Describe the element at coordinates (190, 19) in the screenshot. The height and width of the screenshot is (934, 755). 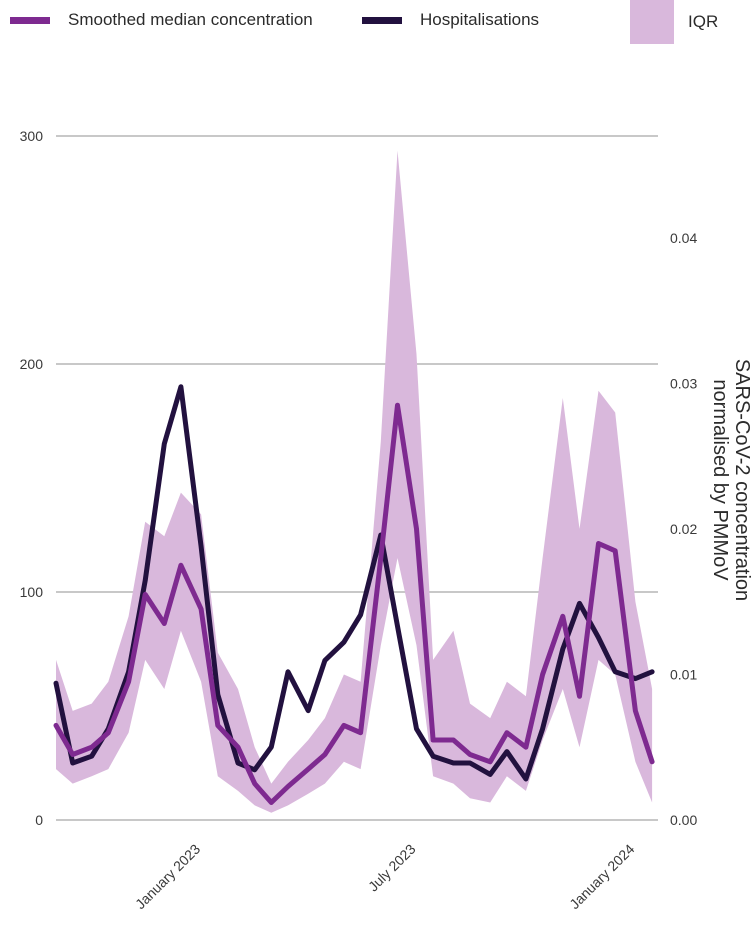
I see `legend-label-median: Smoothed median concentration` at that location.